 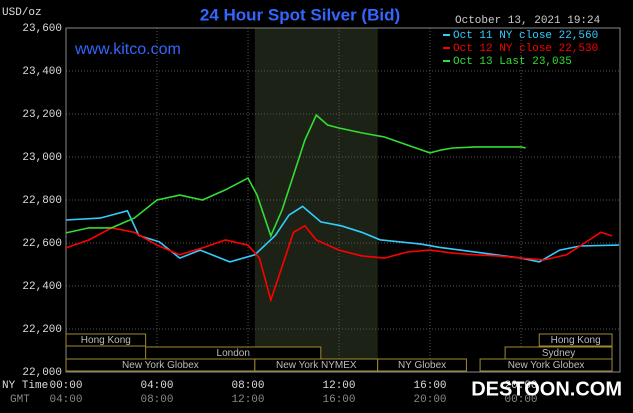 I want to click on x-tick-label: 16:00, so click(x=430, y=386).